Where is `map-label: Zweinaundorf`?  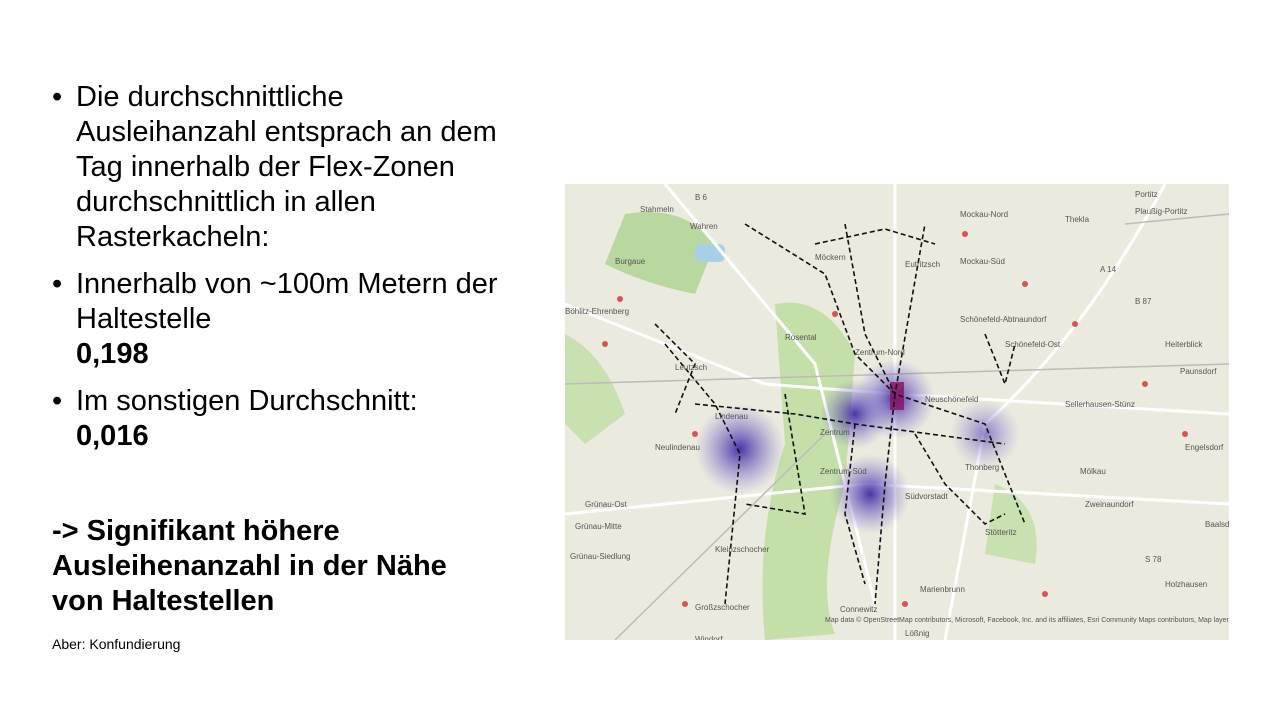 map-label: Zweinaundorf is located at coordinates (1109, 504).